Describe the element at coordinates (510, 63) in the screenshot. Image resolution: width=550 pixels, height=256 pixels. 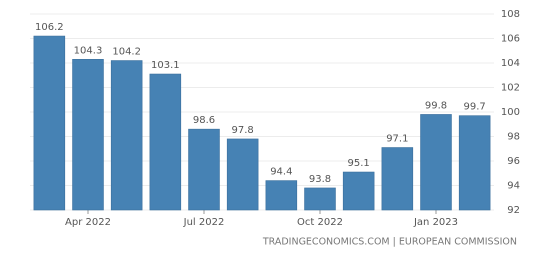
I see `y-tick-label: 104` at that location.